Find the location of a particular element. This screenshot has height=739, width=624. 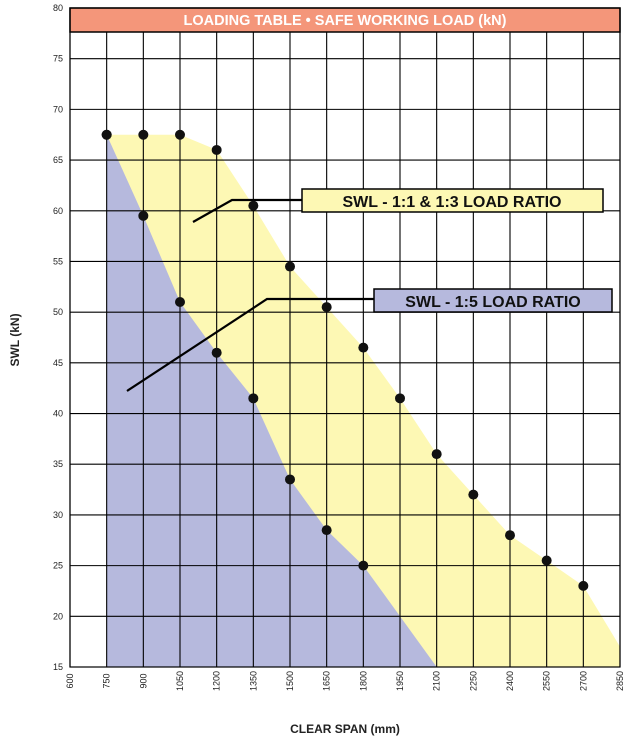

y-tick-label: 30 is located at coordinates (58, 515).